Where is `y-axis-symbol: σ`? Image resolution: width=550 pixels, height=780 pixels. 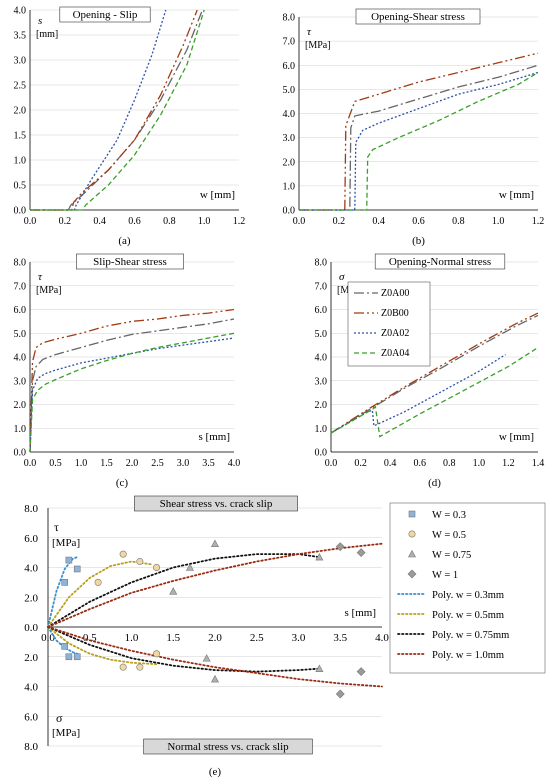
y-axis-symbol: σ is located at coordinates (342, 277).